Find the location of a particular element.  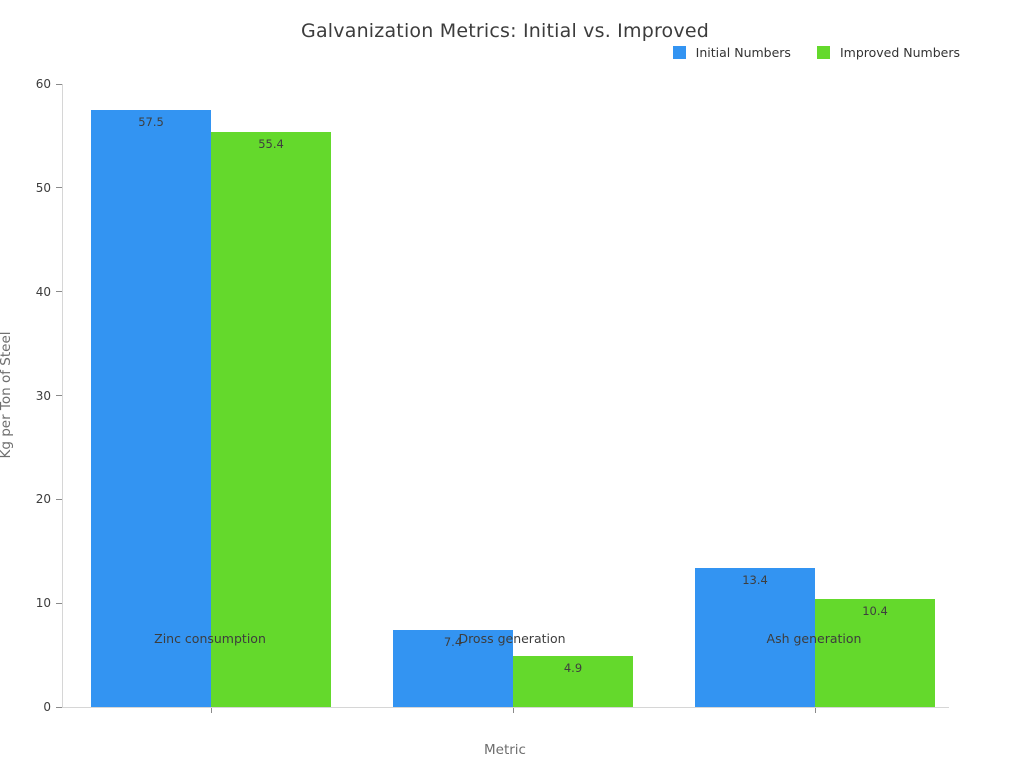

legend-item-improved: Improved Numbers is located at coordinates (888, 52).